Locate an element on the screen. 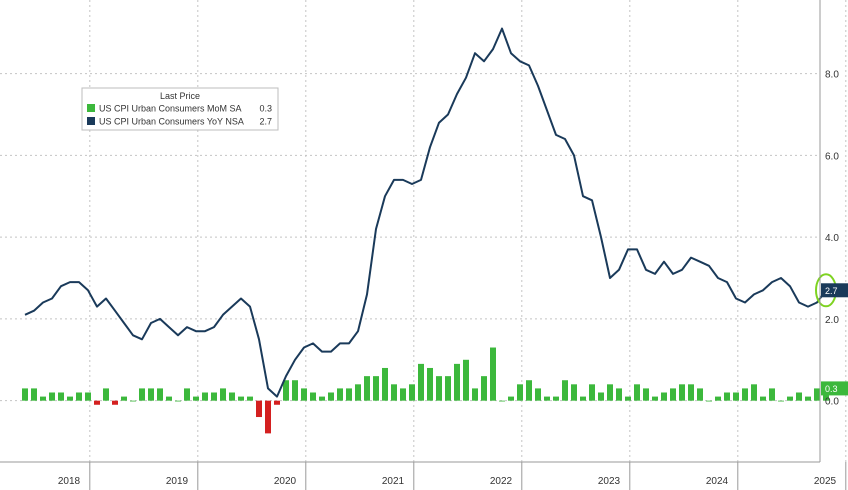 The image size is (848, 490). y-tick-label-1: 2.0 is located at coordinates (832, 320).